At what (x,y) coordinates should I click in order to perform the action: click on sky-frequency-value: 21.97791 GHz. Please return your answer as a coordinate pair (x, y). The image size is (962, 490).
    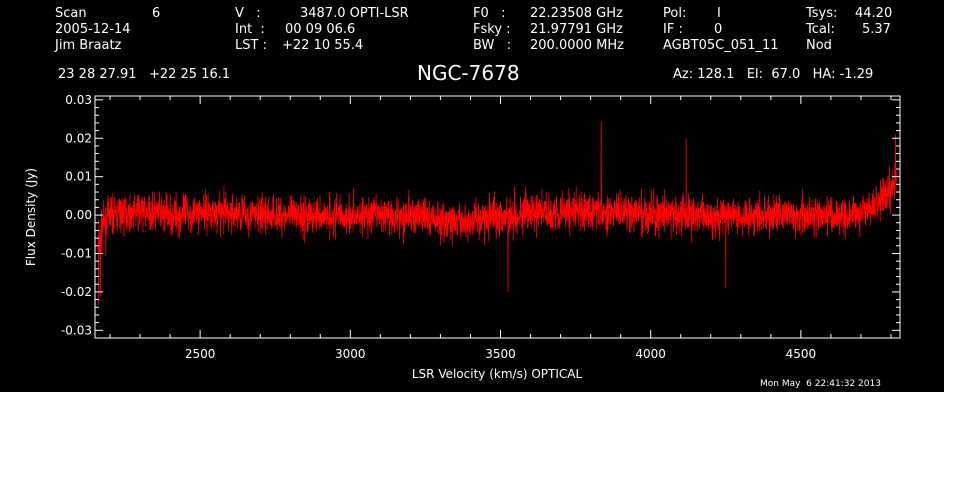
    Looking at the image, I should click on (576, 29).